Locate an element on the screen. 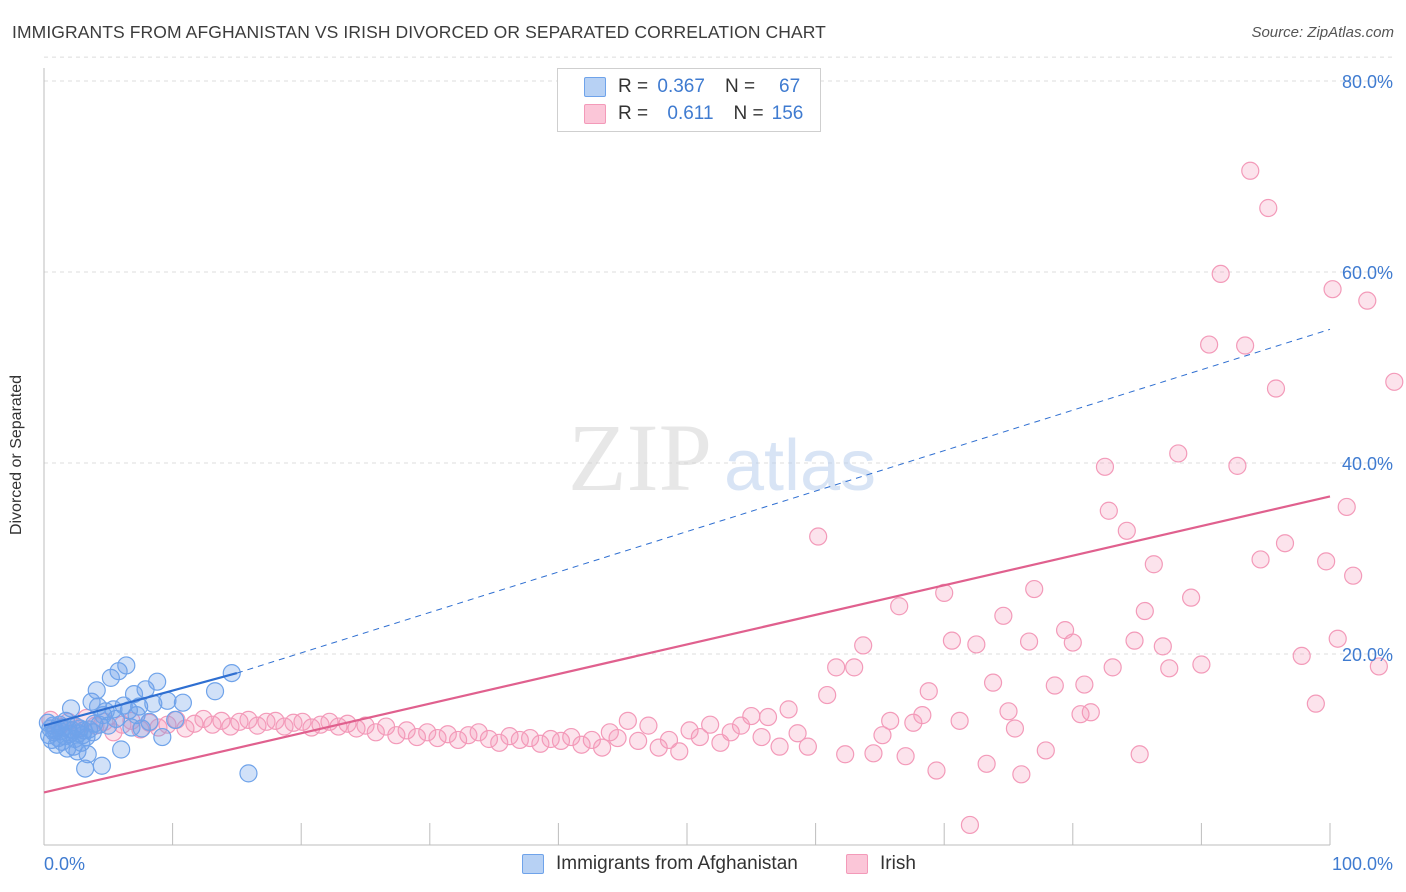 This screenshot has width=1406, height=892. bottom-legend-label: Immigrants from Afghanistan is located at coordinates (677, 863).